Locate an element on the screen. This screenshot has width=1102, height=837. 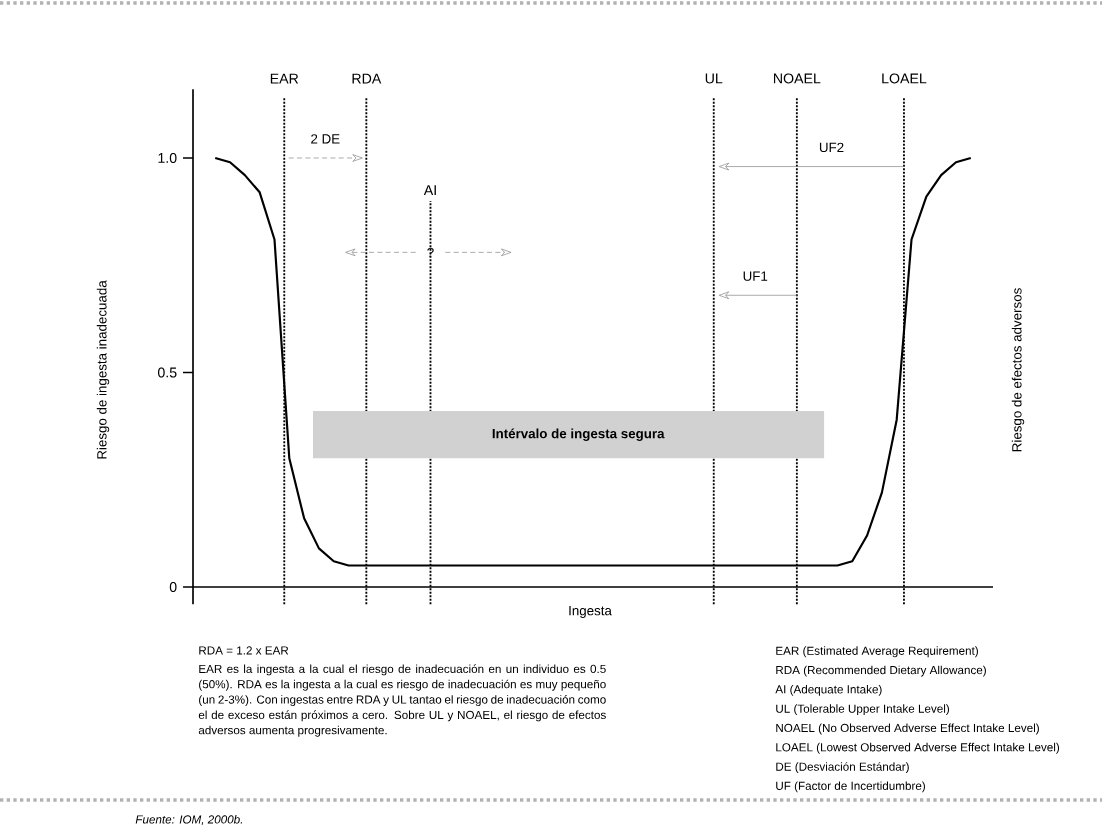
source-note: Fuente: IOM, 2000b. is located at coordinates (188, 820).